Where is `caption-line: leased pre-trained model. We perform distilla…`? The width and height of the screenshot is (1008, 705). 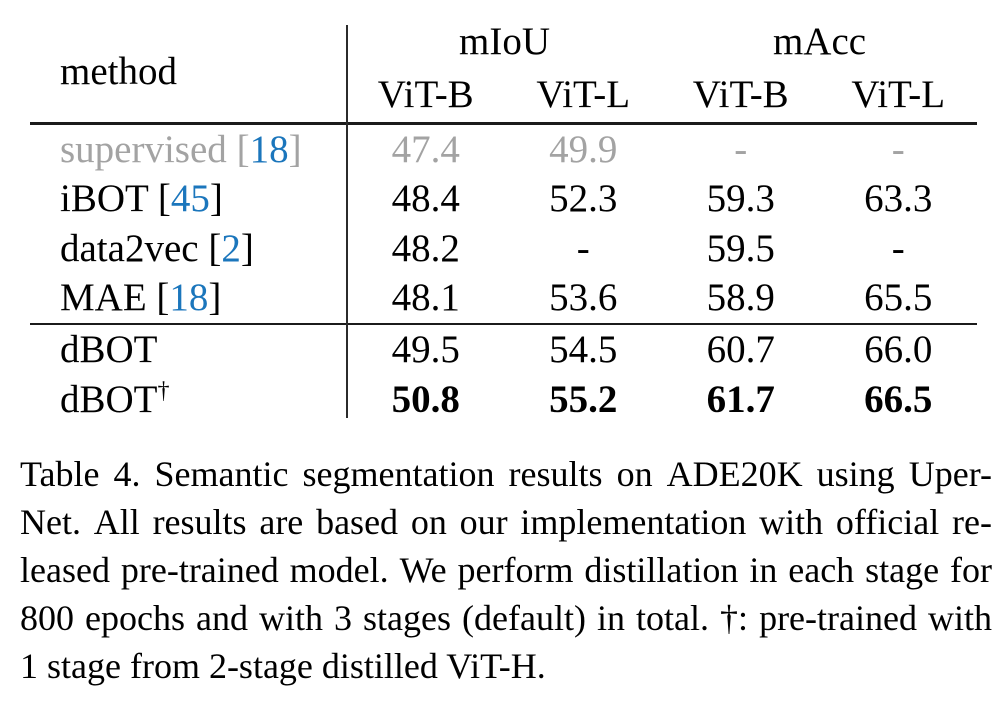 caption-line: leased pre-trained model. We perform distilla… is located at coordinates (506, 570).